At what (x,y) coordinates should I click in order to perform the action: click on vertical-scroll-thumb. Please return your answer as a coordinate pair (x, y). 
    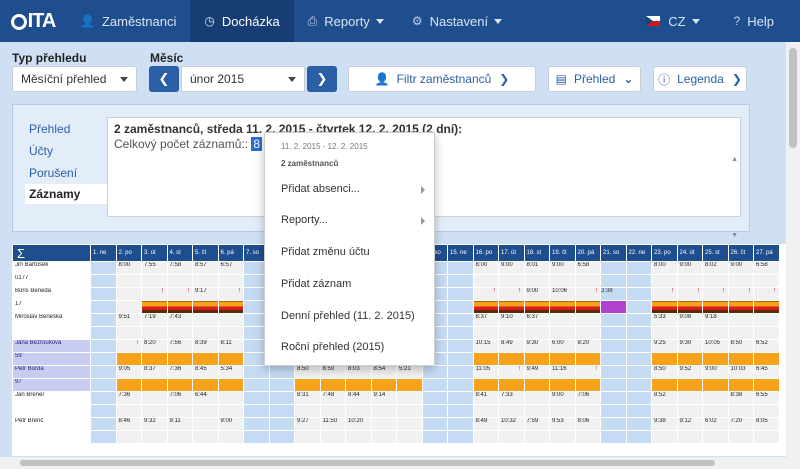
    Looking at the image, I should click on (793, 98).